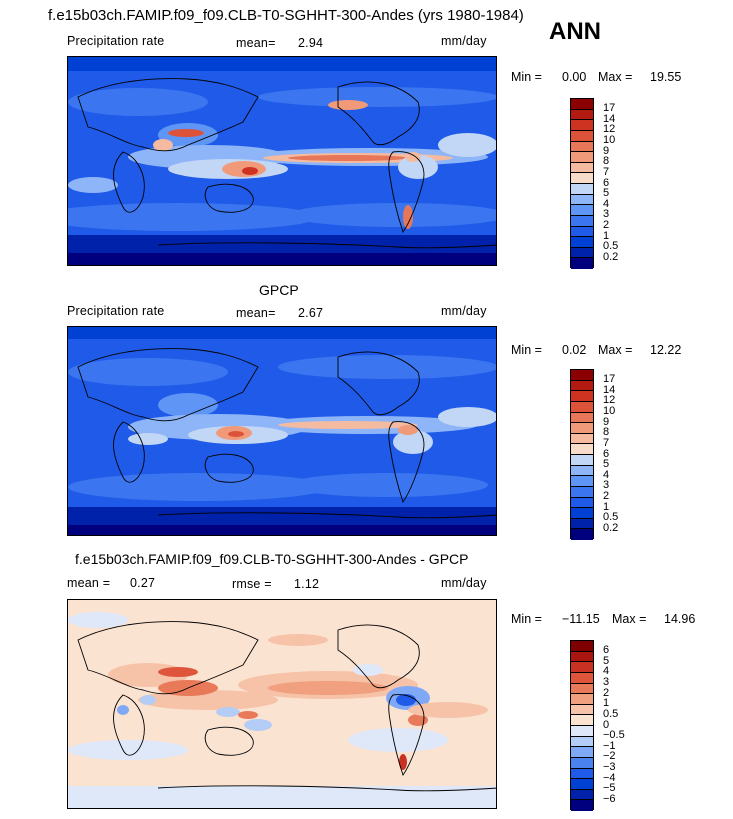  I want to click on min-value: 0.02, so click(574, 350).